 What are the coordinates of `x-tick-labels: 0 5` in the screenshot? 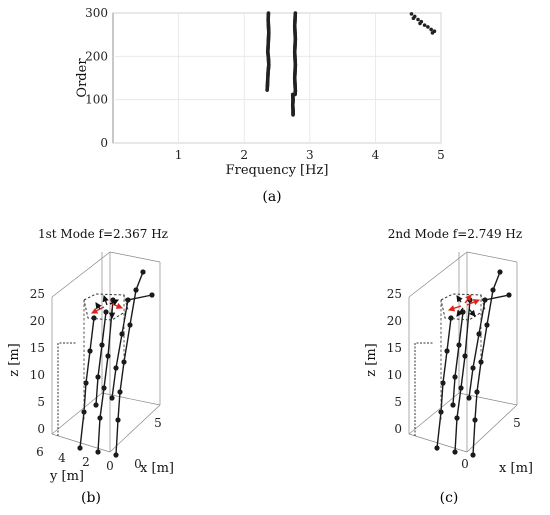 It's located at (148, 443).